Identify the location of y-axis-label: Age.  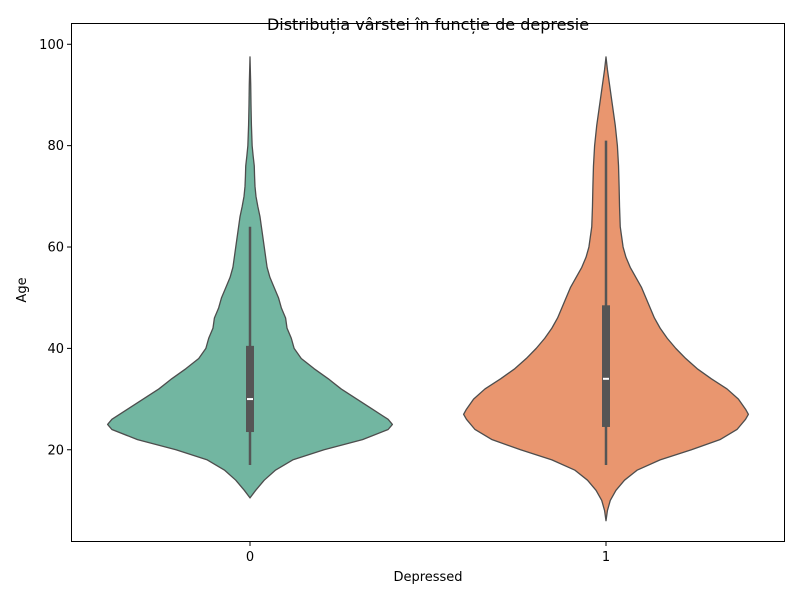
(22, 289).